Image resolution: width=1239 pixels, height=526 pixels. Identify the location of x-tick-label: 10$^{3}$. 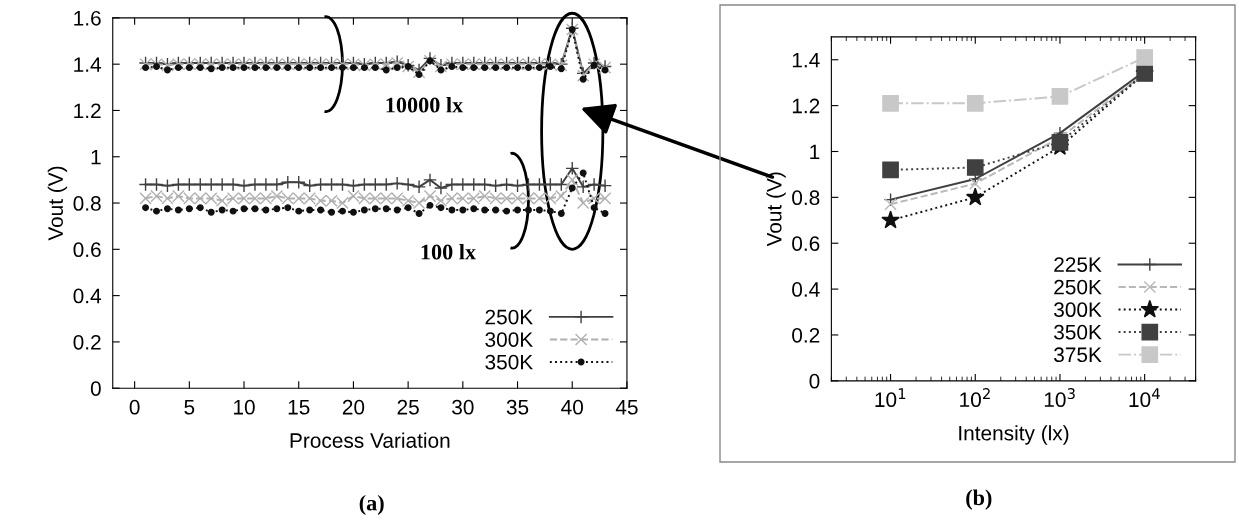
(1059, 398).